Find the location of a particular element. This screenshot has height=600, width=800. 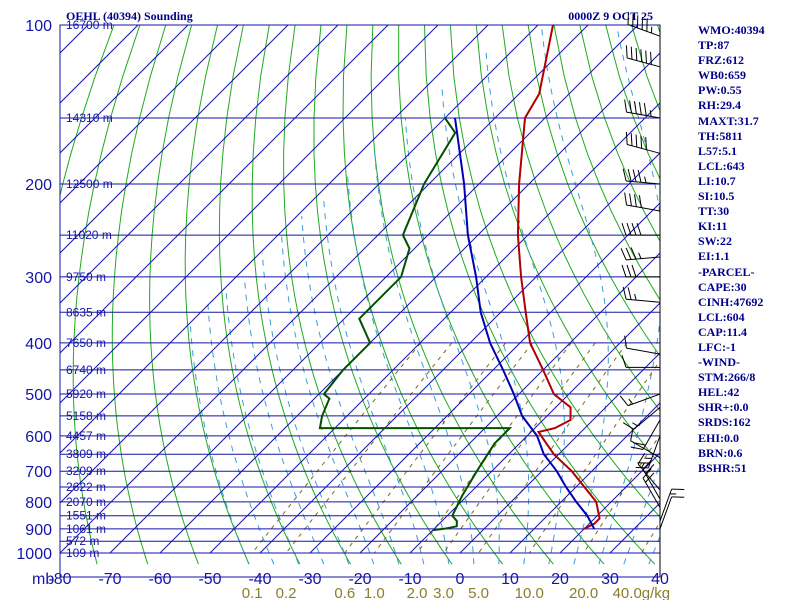

temperature-tick-label: -30 is located at coordinates (309, 579).